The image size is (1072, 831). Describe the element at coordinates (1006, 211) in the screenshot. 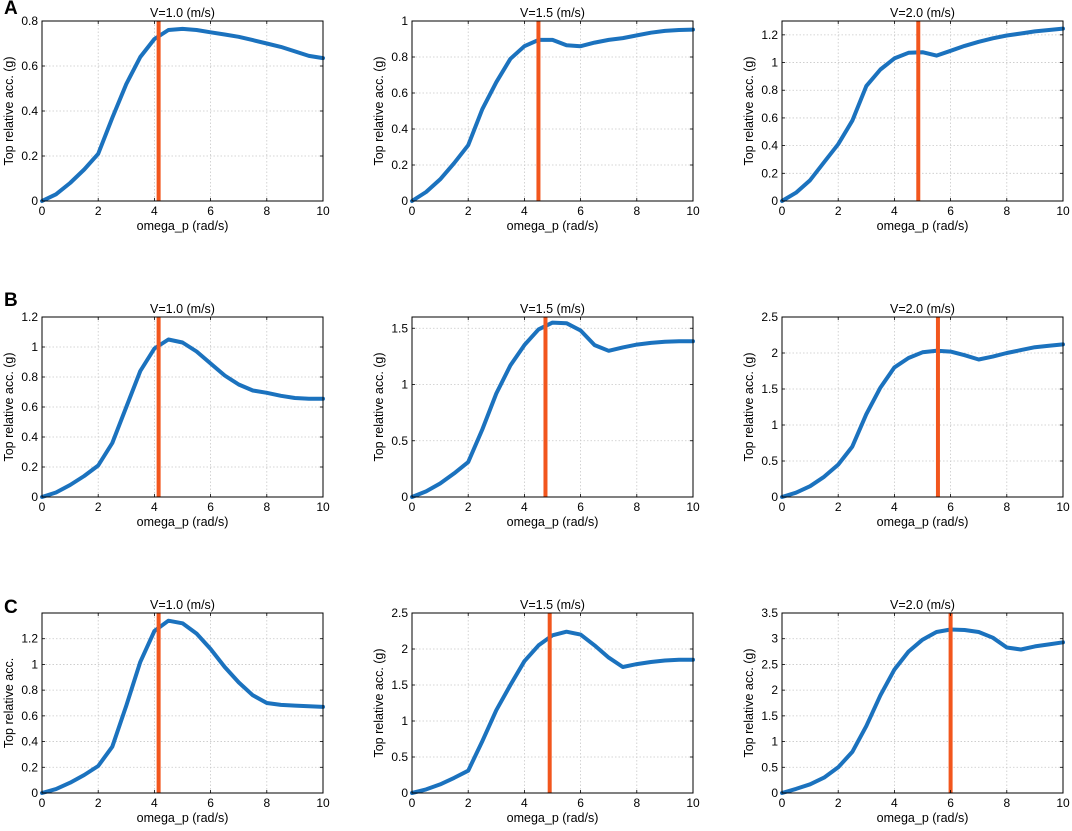

I see `chart-3-x-tick-label: 8` at that location.